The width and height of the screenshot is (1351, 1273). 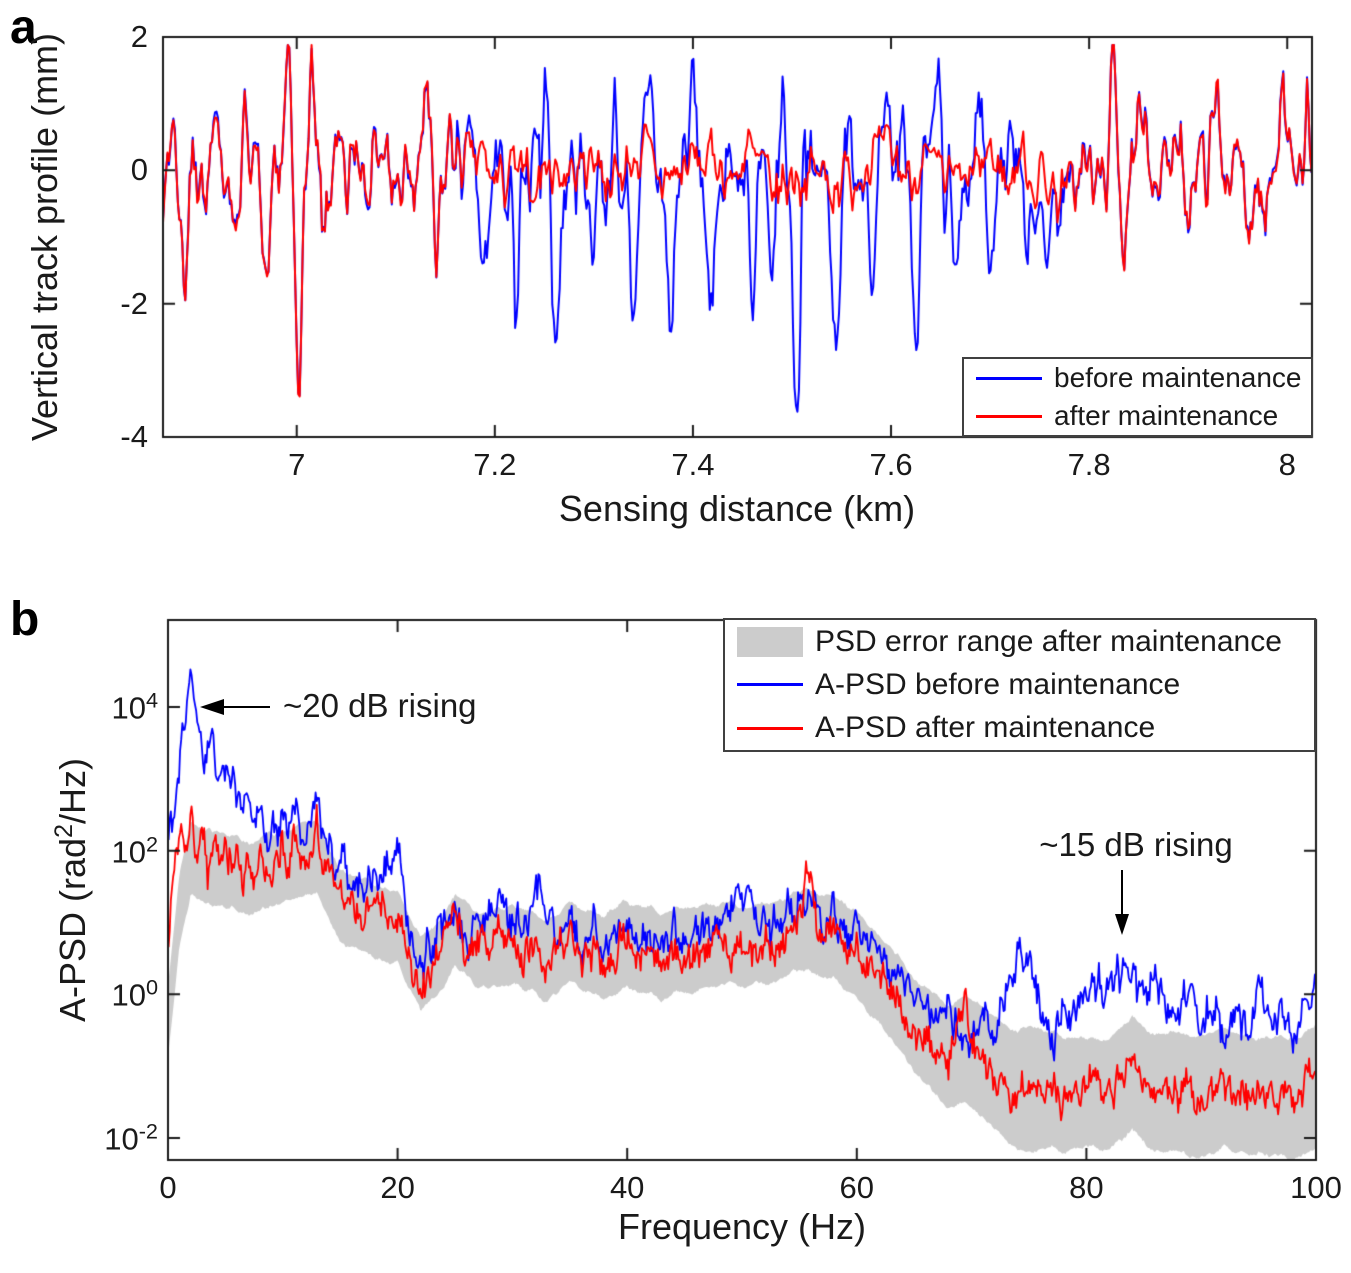 What do you see at coordinates (235, 707) in the screenshot?
I see `left-arrow-icon` at bounding box center [235, 707].